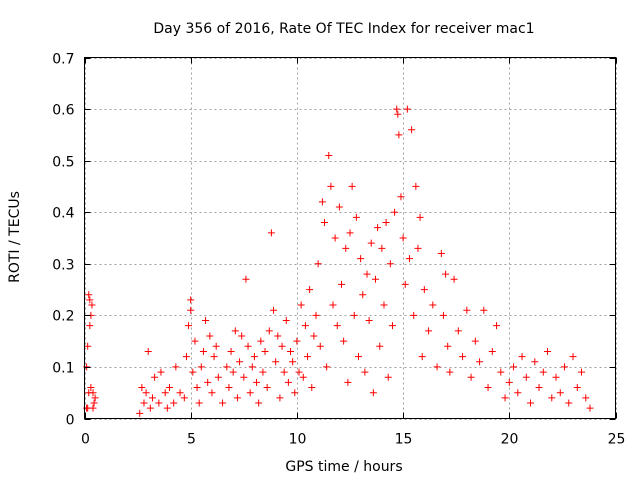 This screenshot has width=640, height=480. Describe the element at coordinates (510, 440) in the screenshot. I see `x-tick-label: 20` at that location.